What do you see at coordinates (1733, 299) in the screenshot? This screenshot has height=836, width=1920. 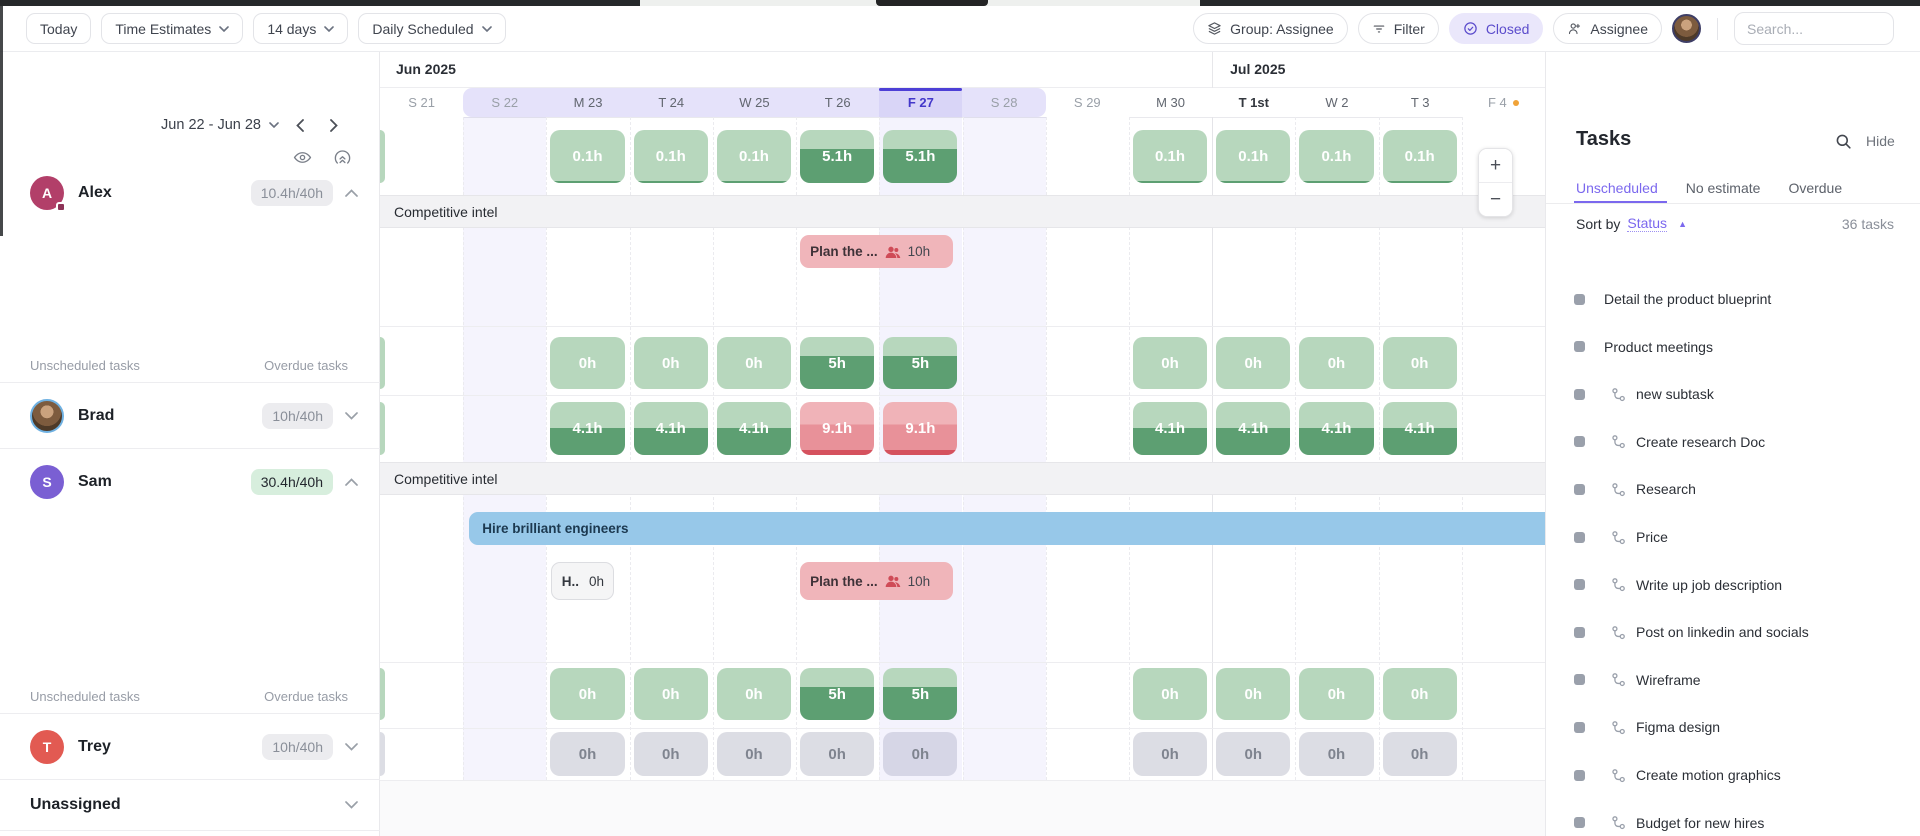 I see `task-list-item: Detail the product blueprint` at bounding box center [1733, 299].